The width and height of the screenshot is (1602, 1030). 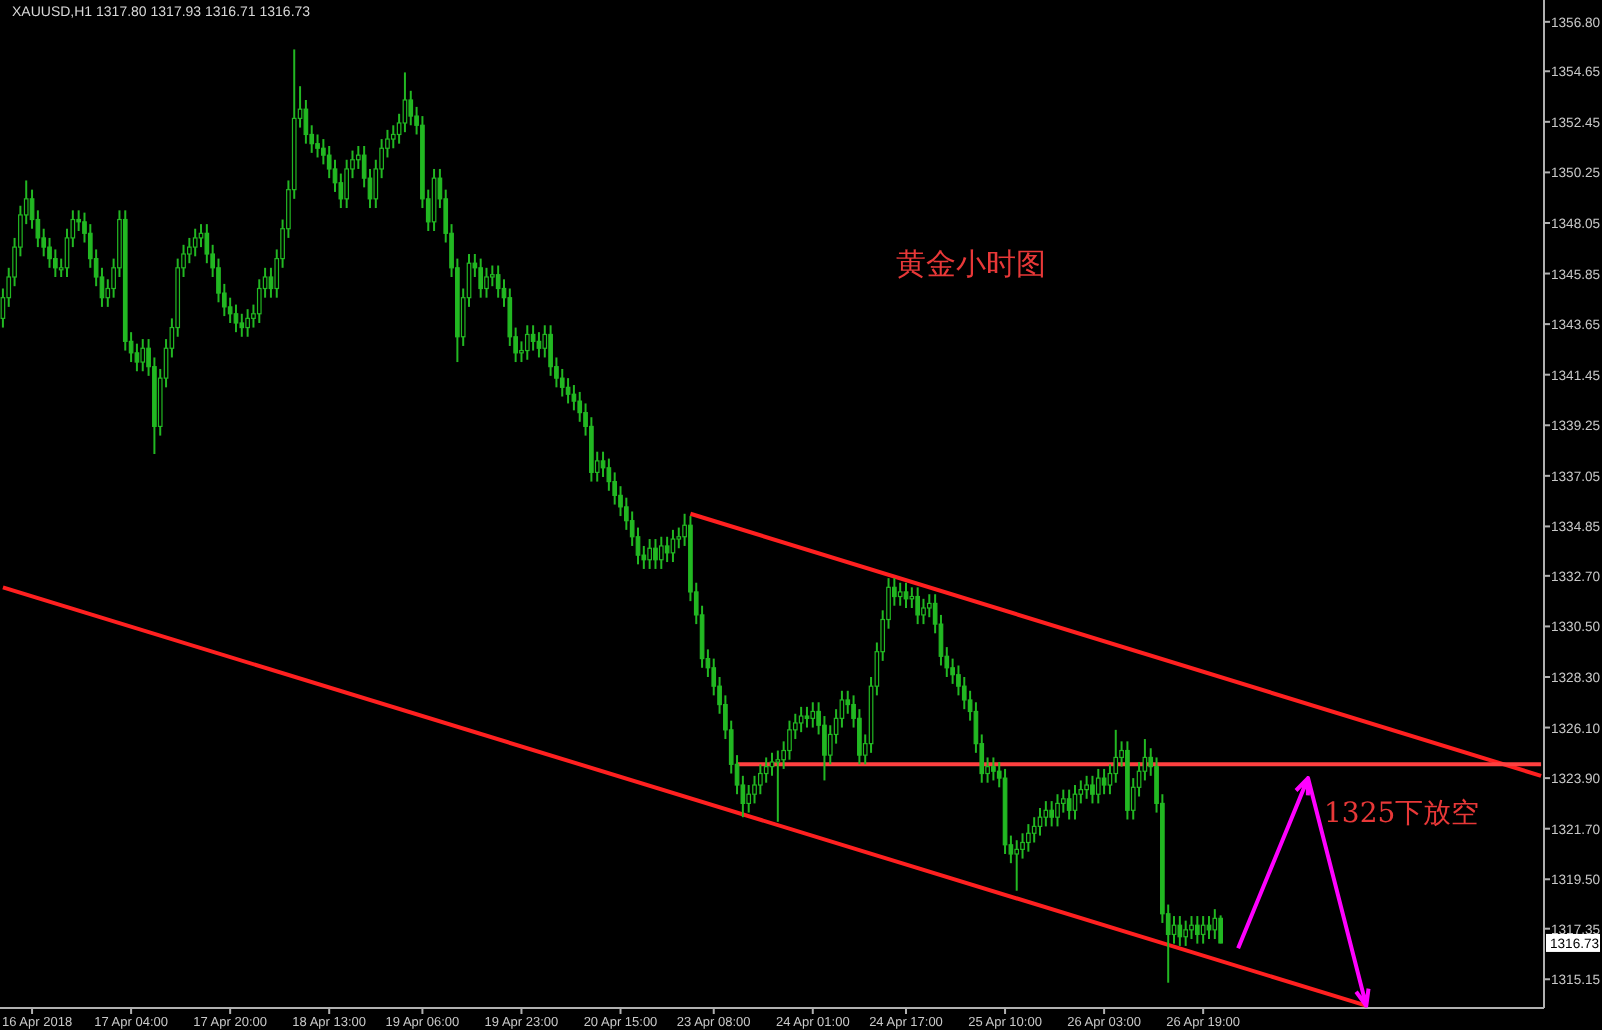 What do you see at coordinates (971, 264) in the screenshot?
I see `annotation: 黄金小时图` at bounding box center [971, 264].